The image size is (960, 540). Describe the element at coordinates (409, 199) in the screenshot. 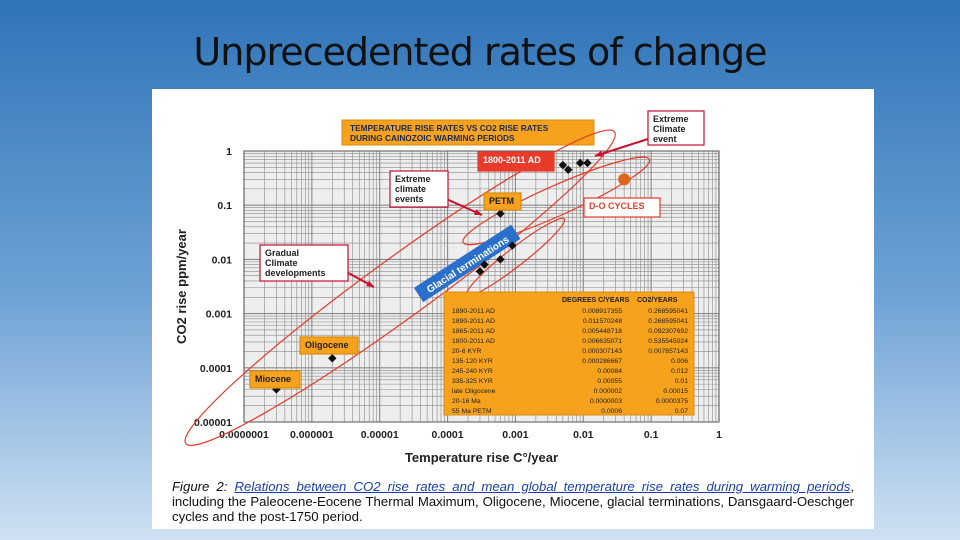

I see `extreme-events-label-text: events` at that location.